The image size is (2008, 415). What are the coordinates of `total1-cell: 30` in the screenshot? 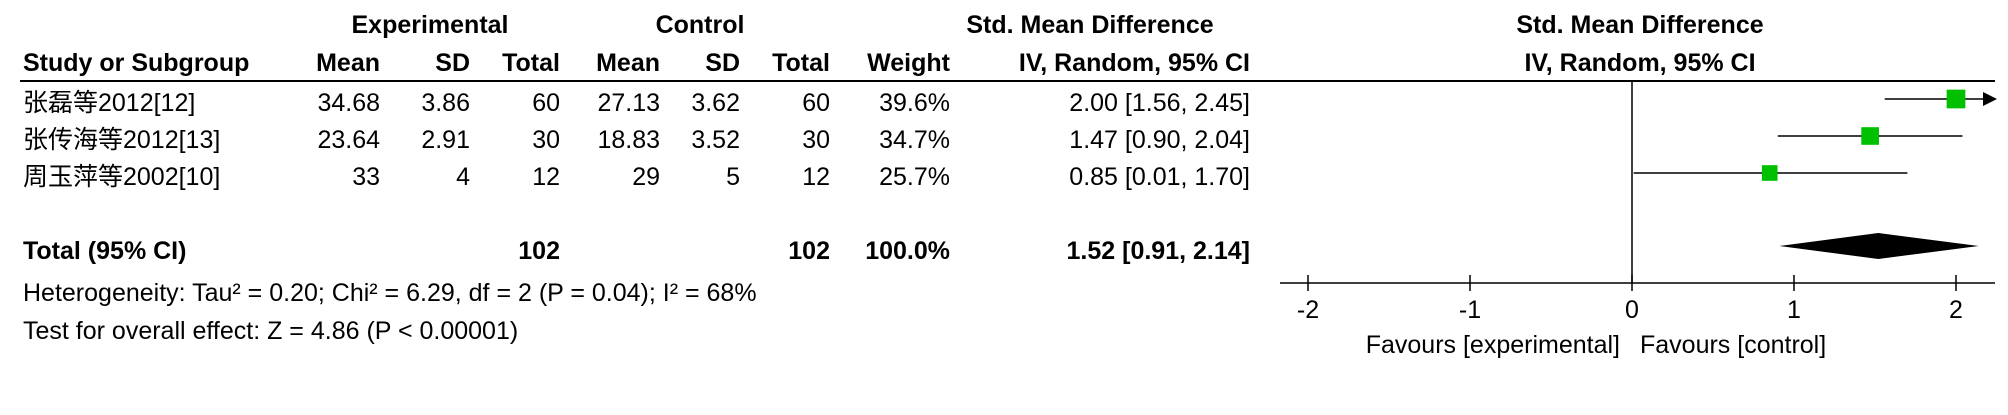 It's located at (546, 140).